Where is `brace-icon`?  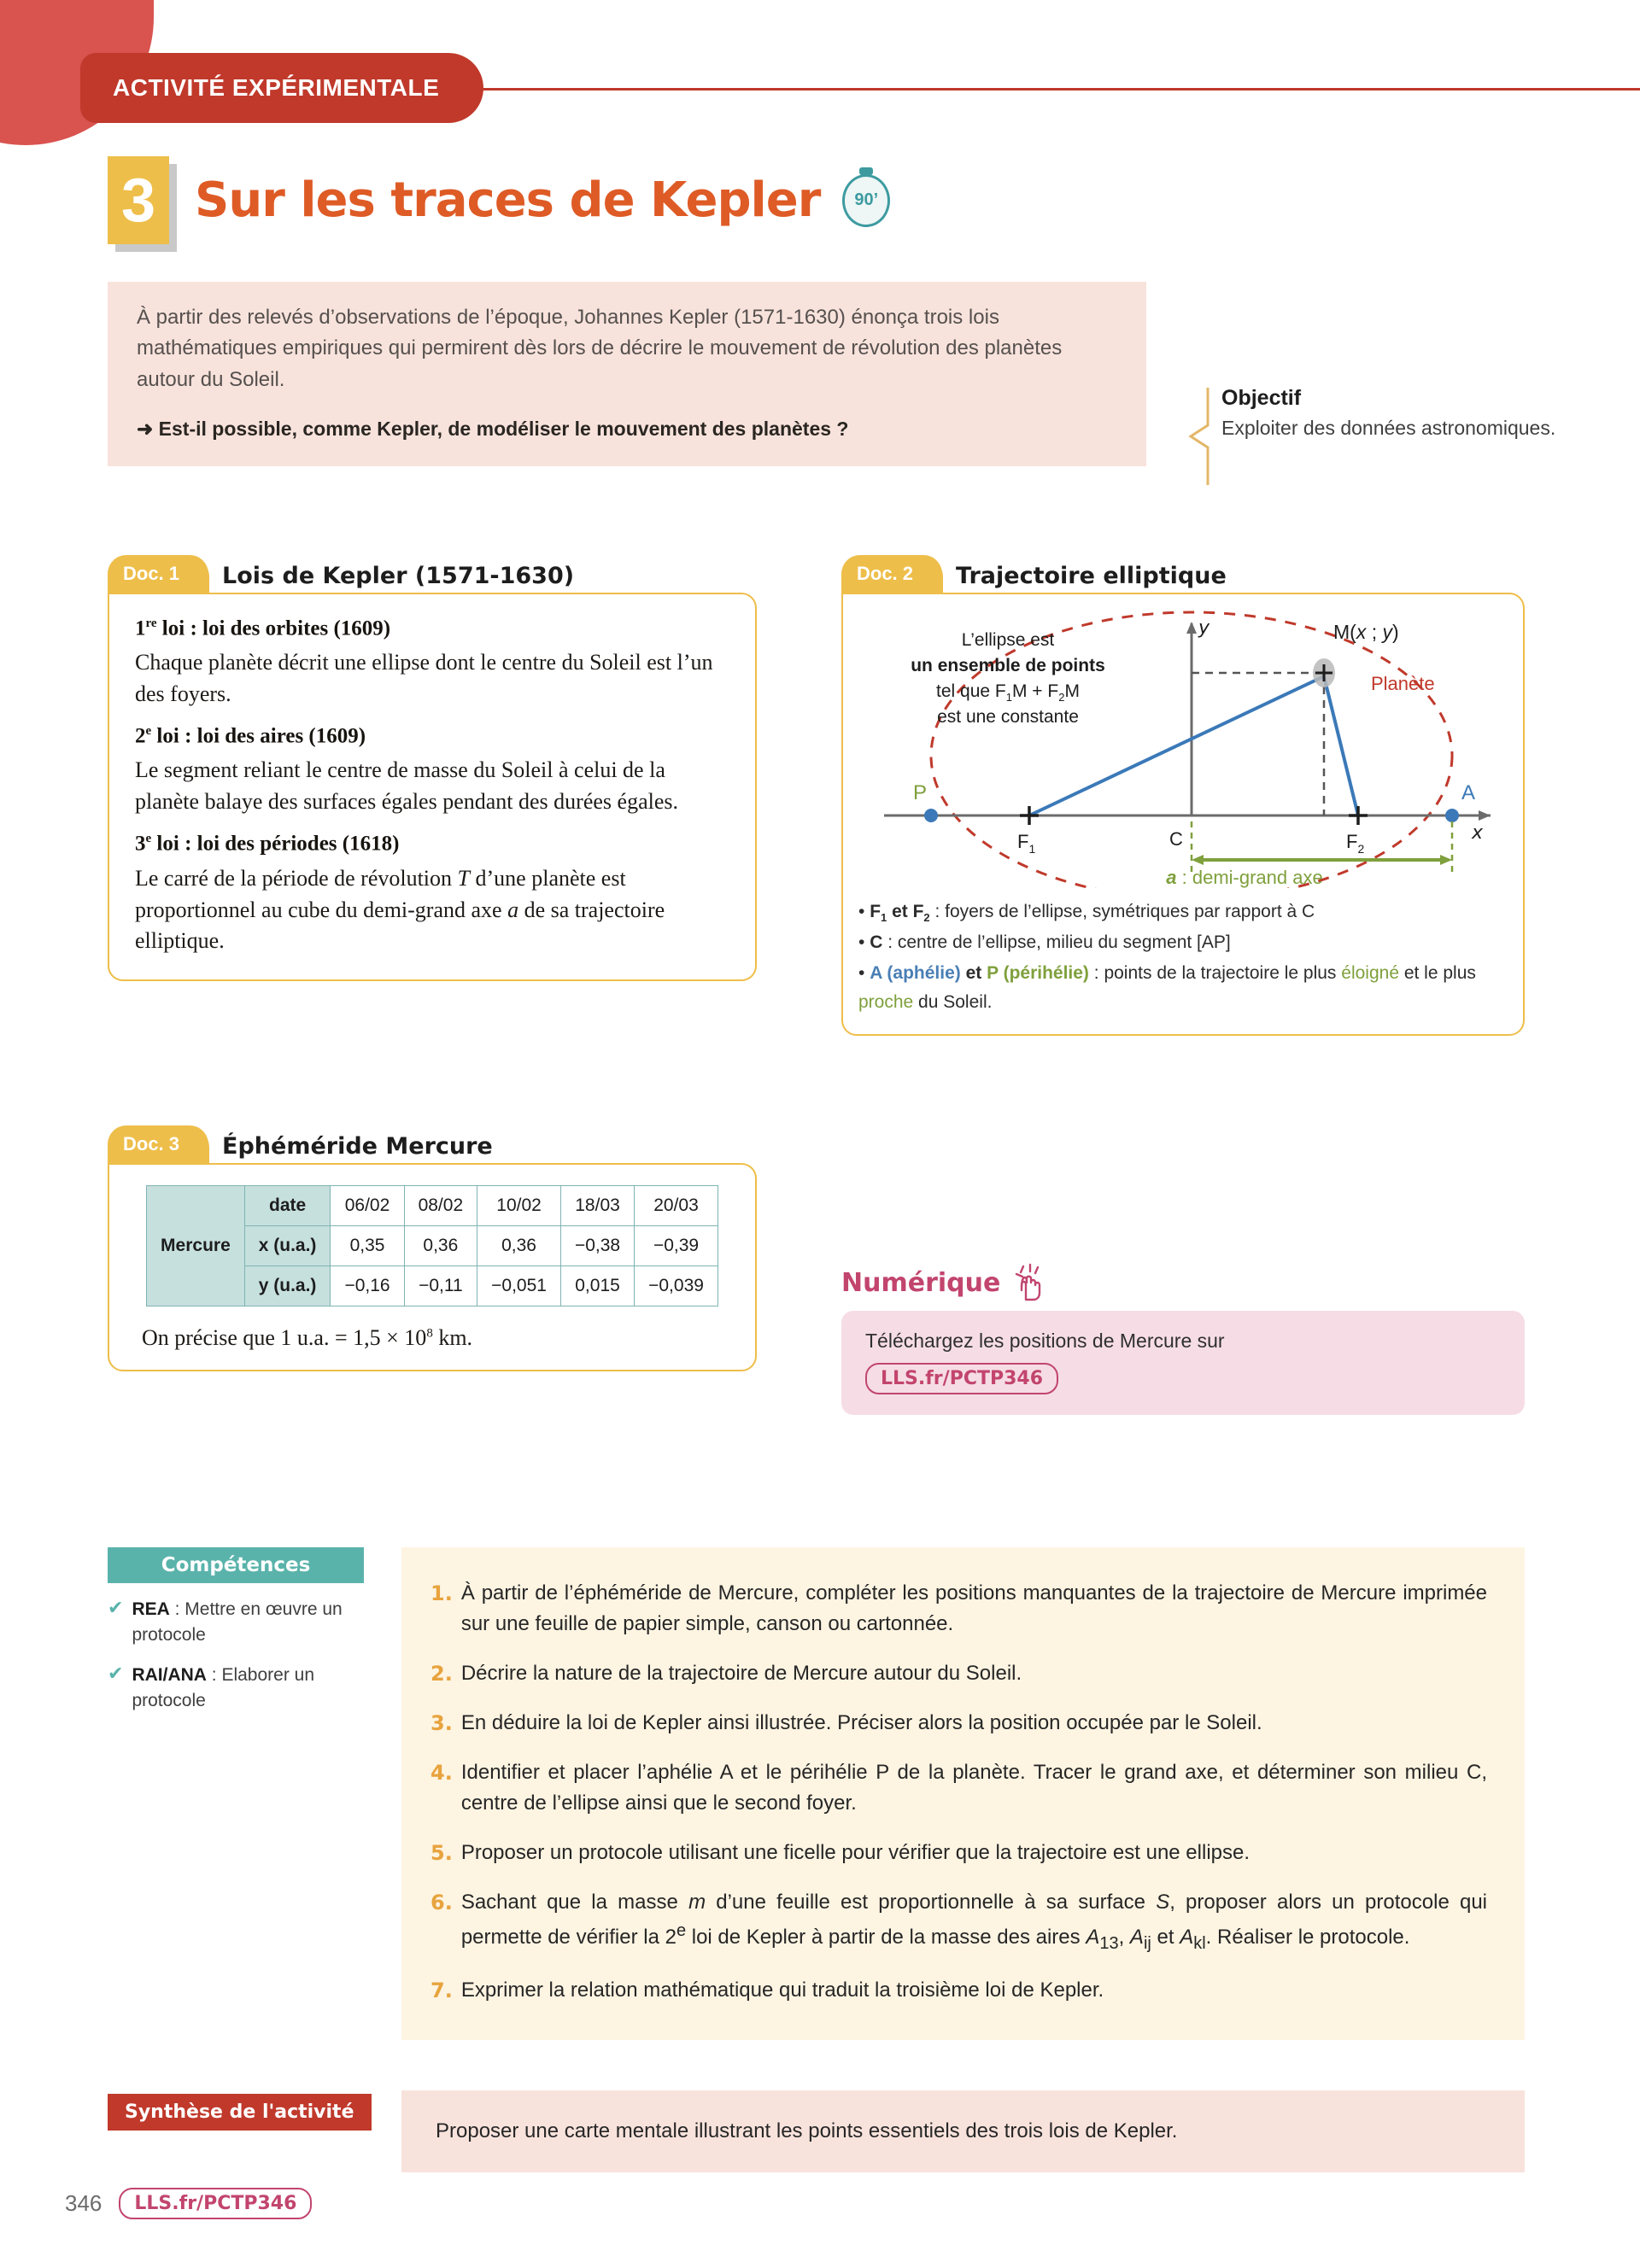
brace-icon is located at coordinates (1199, 436).